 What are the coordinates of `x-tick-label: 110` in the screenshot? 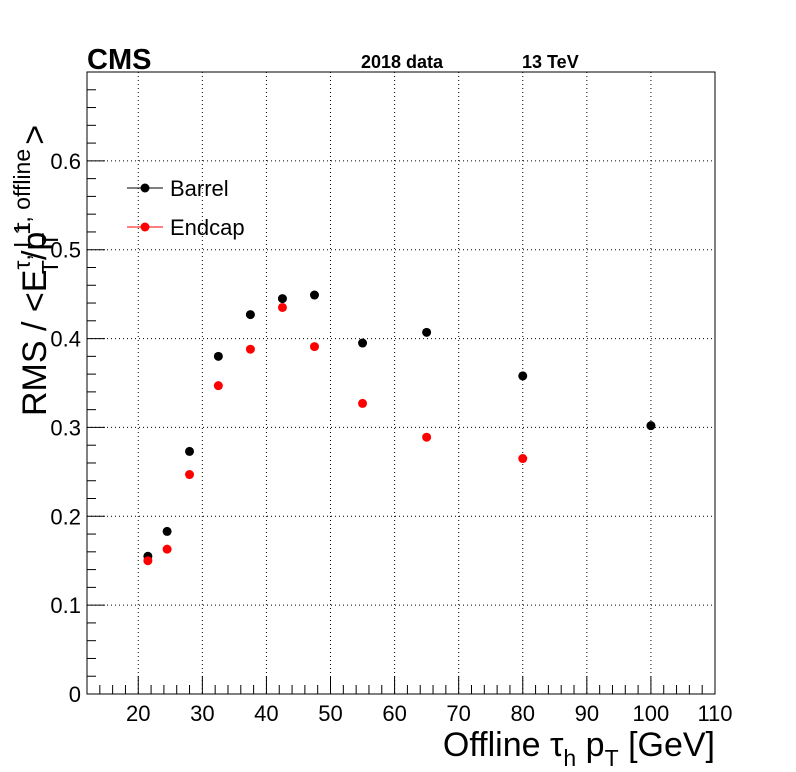 It's located at (714, 713).